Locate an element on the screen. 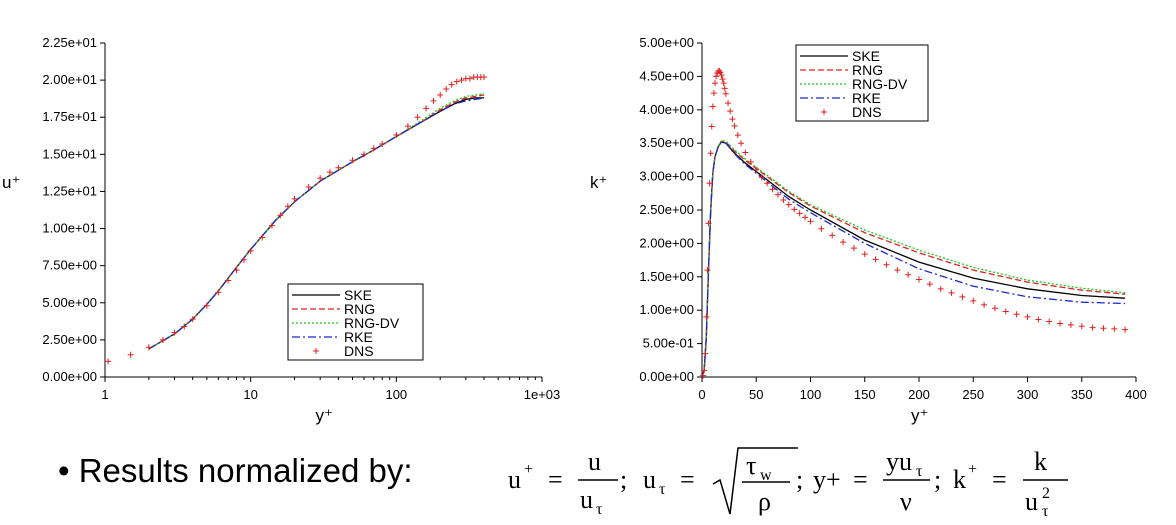  y-tick-label: 2.25e+01 is located at coordinates (69, 42).